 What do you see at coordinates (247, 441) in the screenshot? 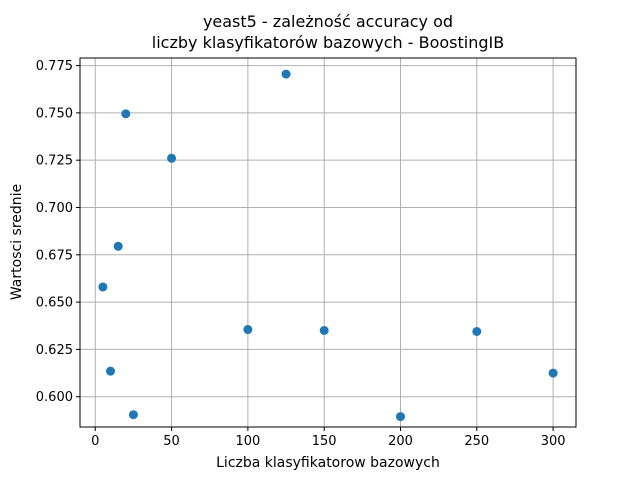
I see `x-tick-label: 100` at bounding box center [247, 441].